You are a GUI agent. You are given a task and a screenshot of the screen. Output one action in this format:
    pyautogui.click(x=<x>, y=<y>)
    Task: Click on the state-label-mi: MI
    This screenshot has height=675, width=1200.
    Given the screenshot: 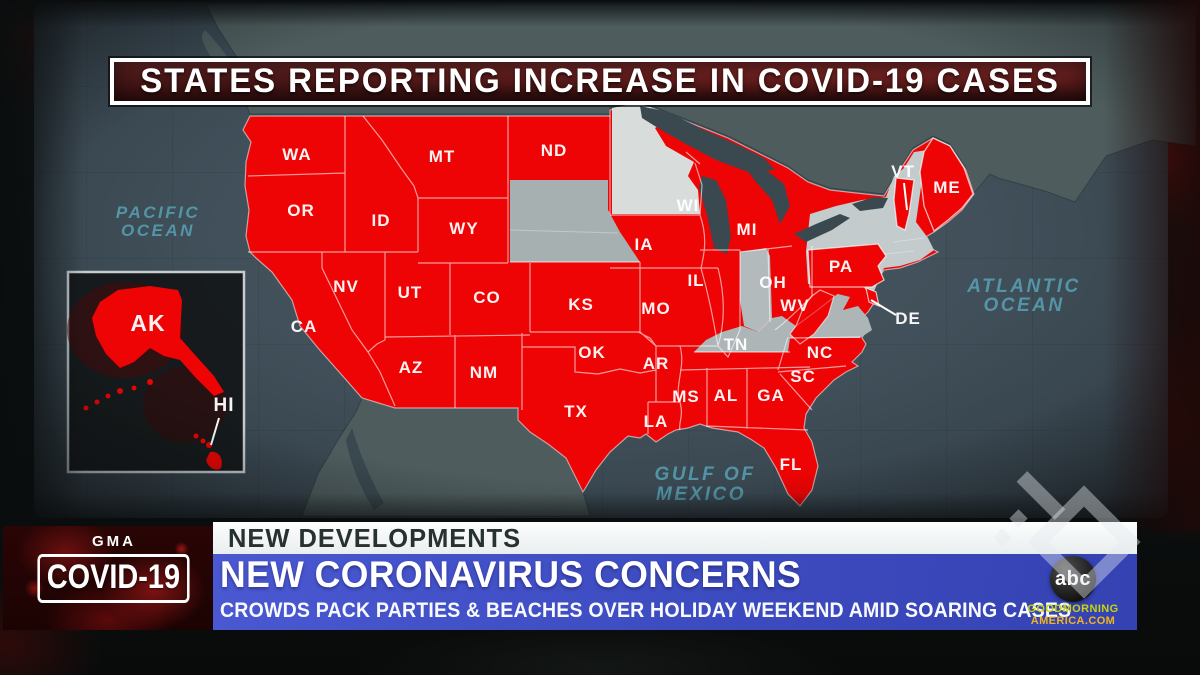 What is the action you would take?
    pyautogui.click(x=747, y=229)
    